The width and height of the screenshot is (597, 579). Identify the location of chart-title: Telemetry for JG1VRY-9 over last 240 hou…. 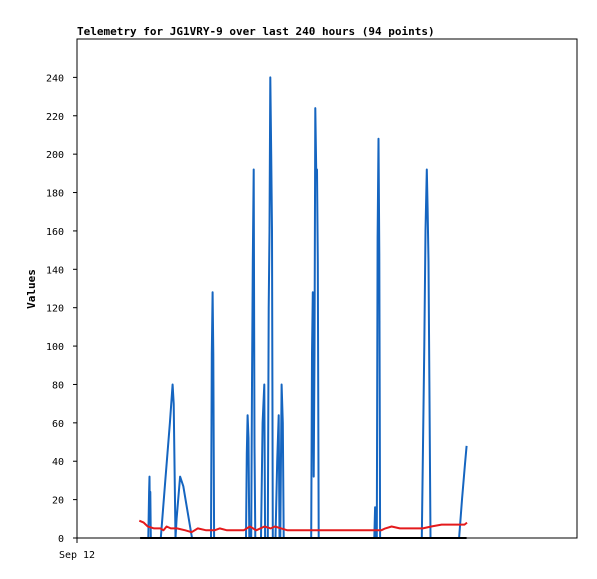
(256, 31).